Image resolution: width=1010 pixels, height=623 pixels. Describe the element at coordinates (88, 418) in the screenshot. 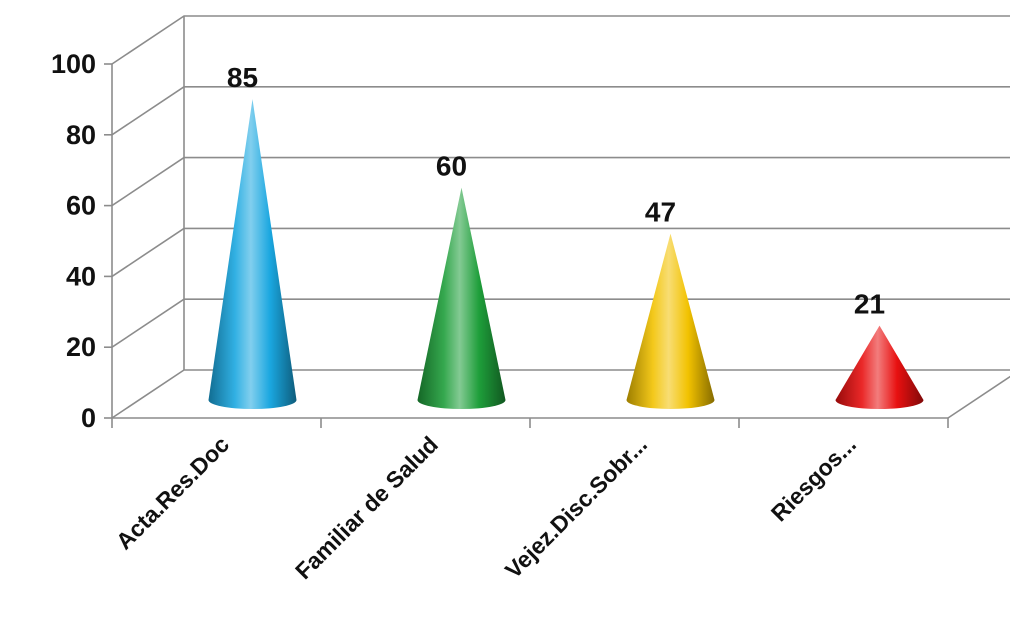

I see `y-tick-label: 0` at that location.